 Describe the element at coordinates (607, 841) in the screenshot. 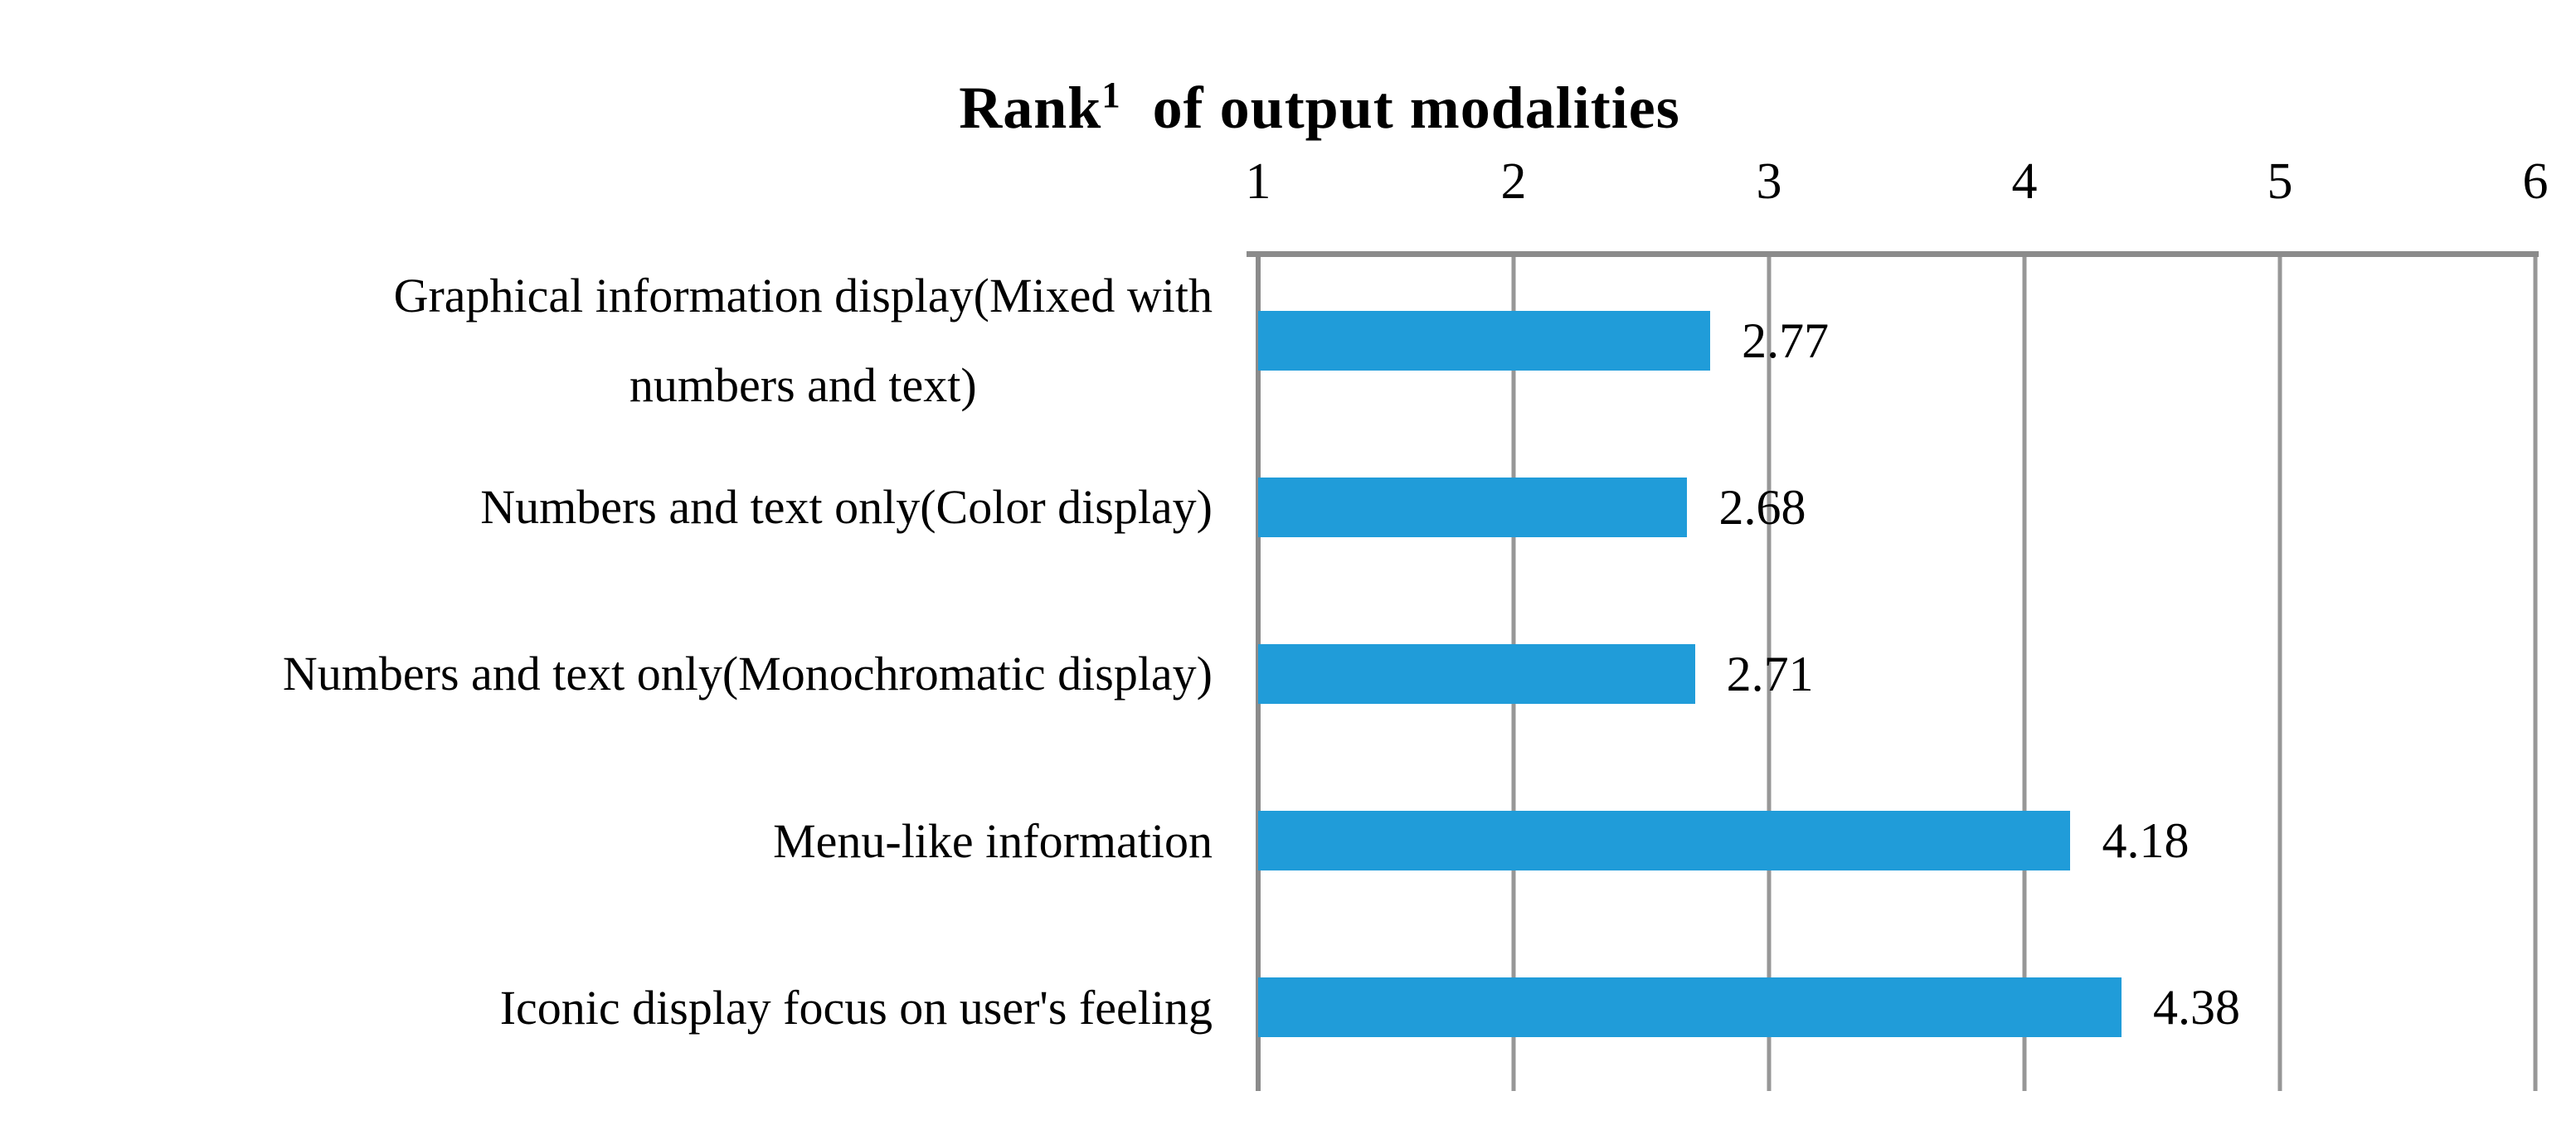

I see `category-label-row: Menu-like information` at that location.